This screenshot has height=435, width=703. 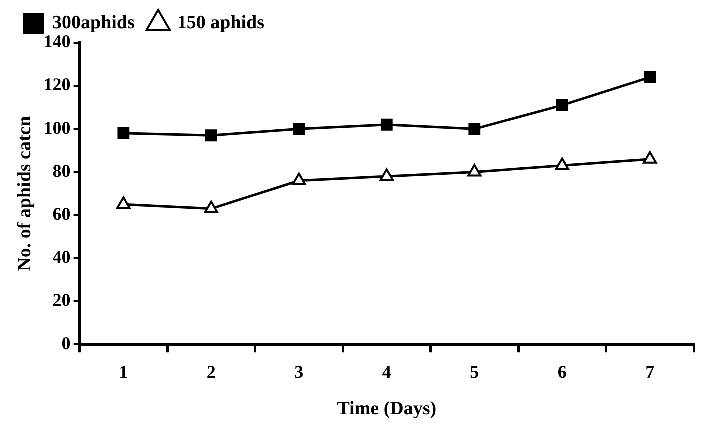 I want to click on y-tick-label: 100, so click(x=57, y=128).